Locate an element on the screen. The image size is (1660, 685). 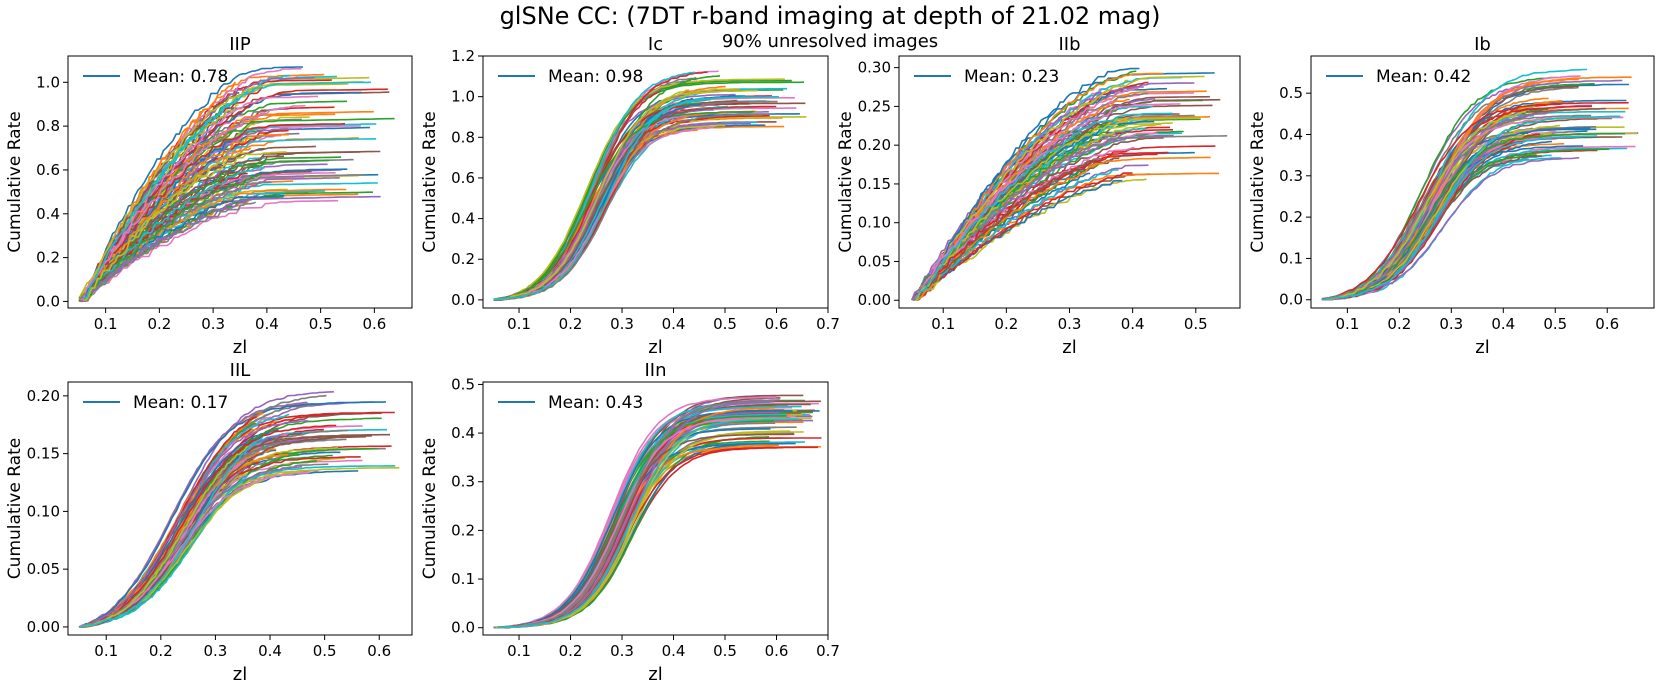
y-tick-label: 1.2 is located at coordinates (463, 56).